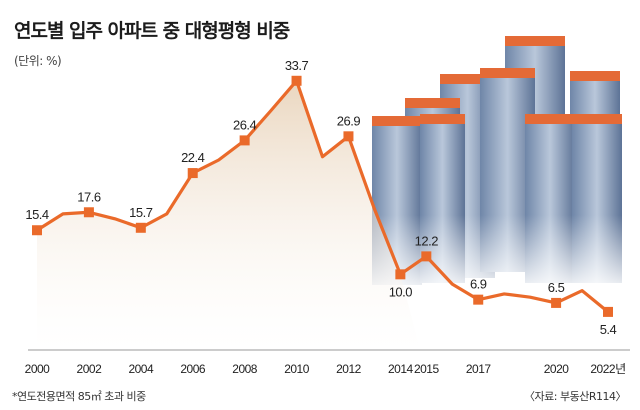 This screenshot has width=640, height=410. What do you see at coordinates (349, 369) in the screenshot?
I see `x-tick-label-2012: 2012` at bounding box center [349, 369].